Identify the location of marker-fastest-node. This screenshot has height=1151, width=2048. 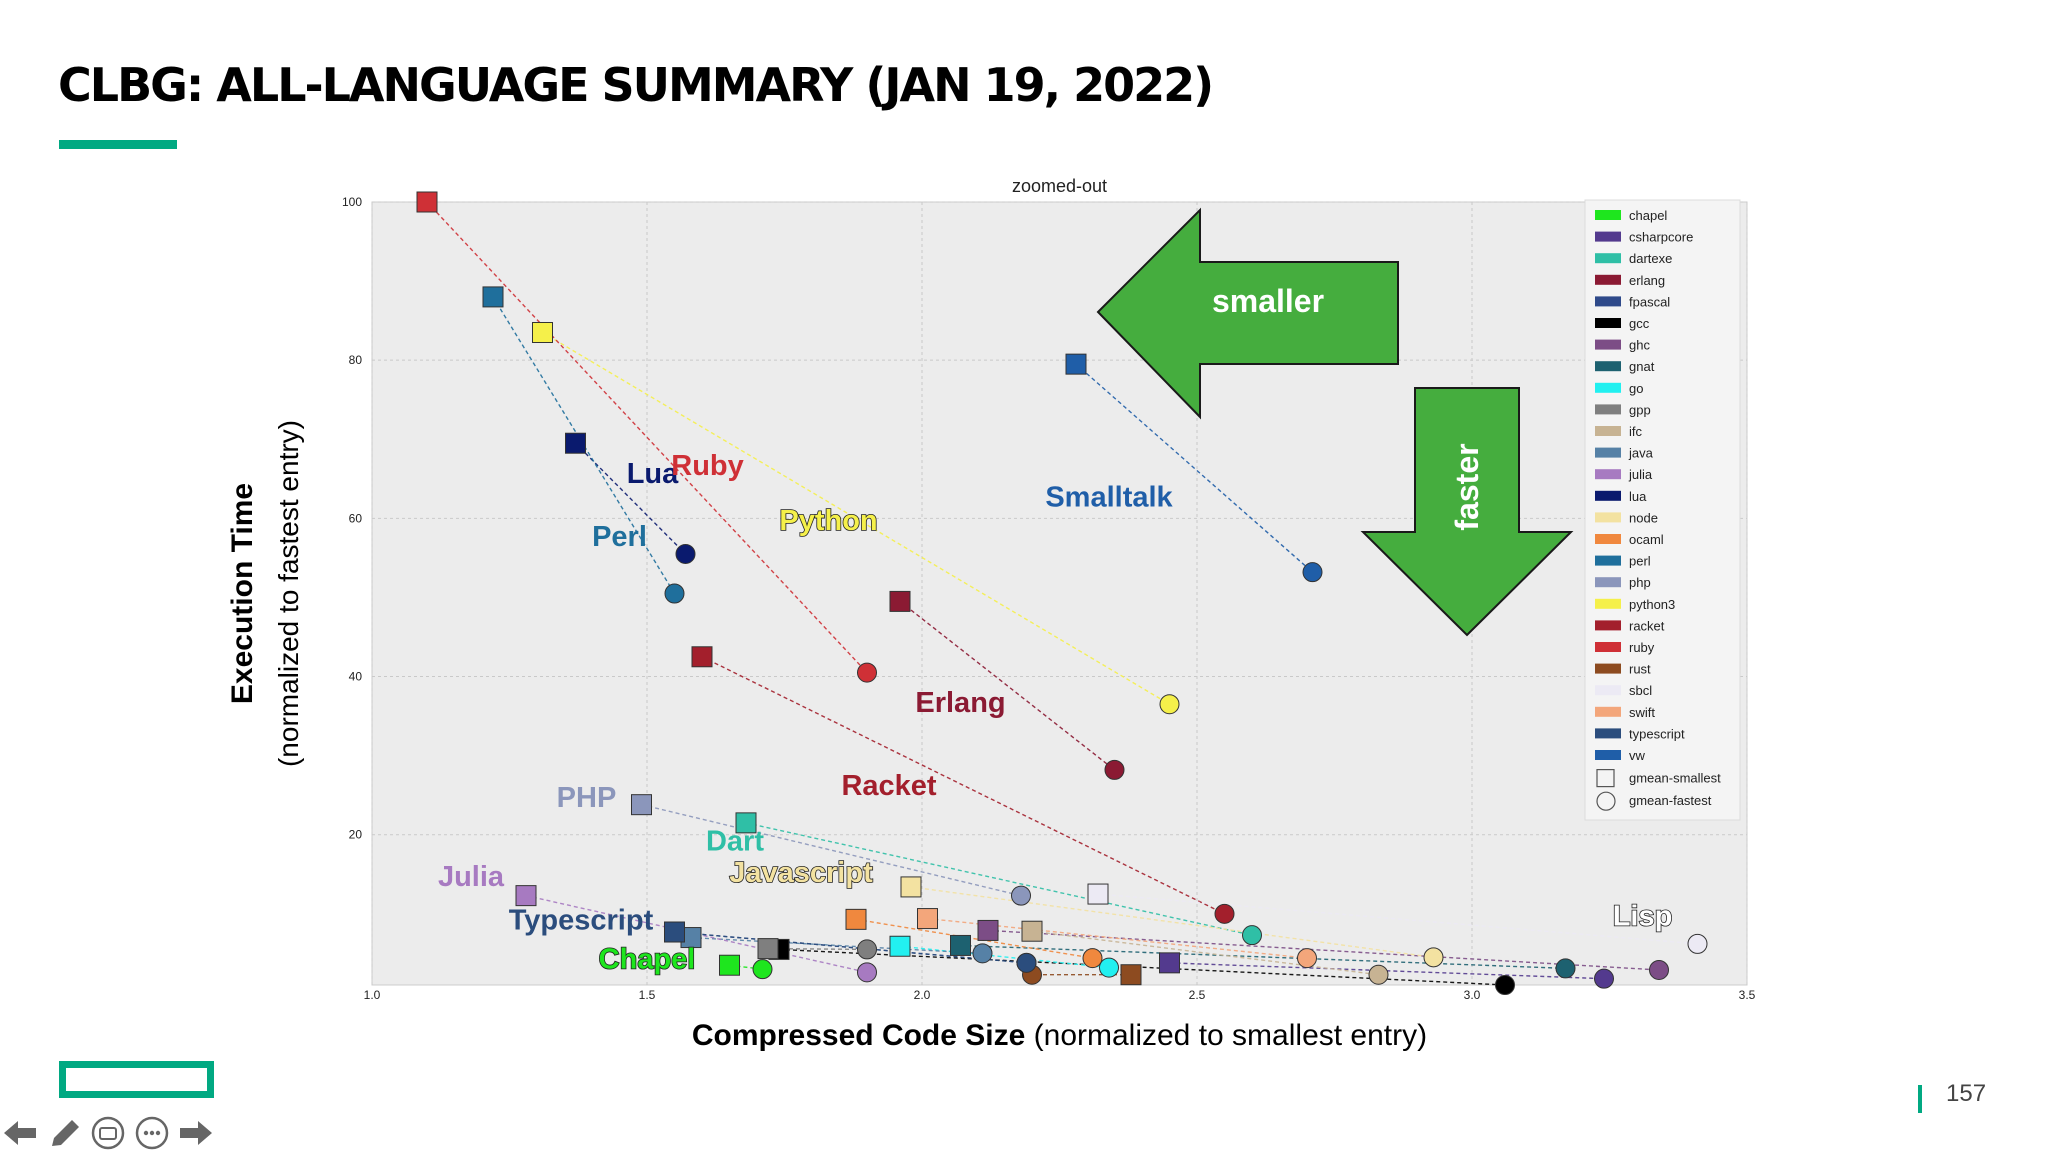
(1433, 957).